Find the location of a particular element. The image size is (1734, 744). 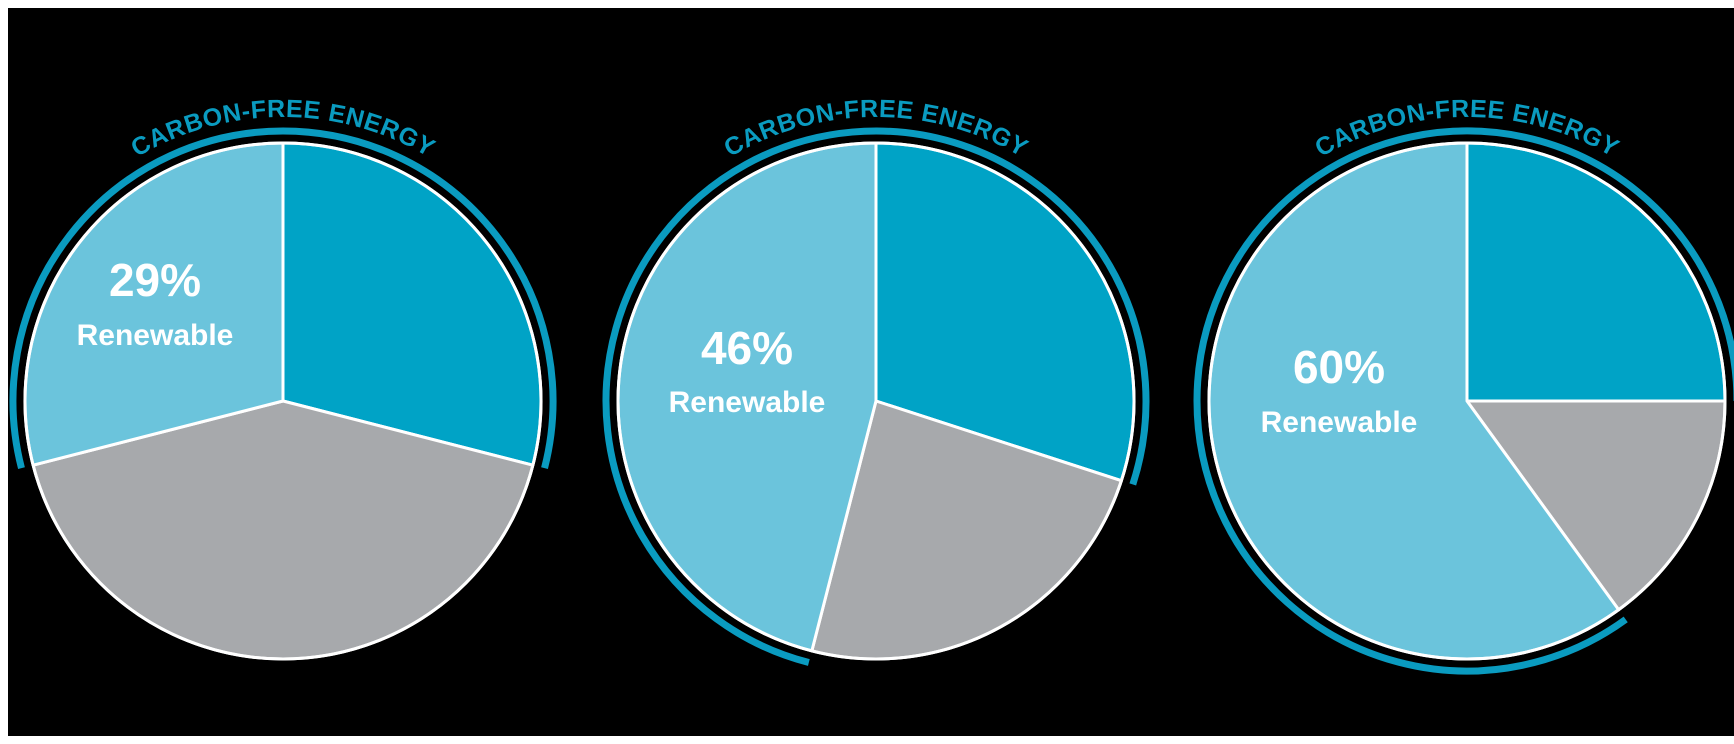

renewable-percent-label: 46% is located at coordinates (747, 348).